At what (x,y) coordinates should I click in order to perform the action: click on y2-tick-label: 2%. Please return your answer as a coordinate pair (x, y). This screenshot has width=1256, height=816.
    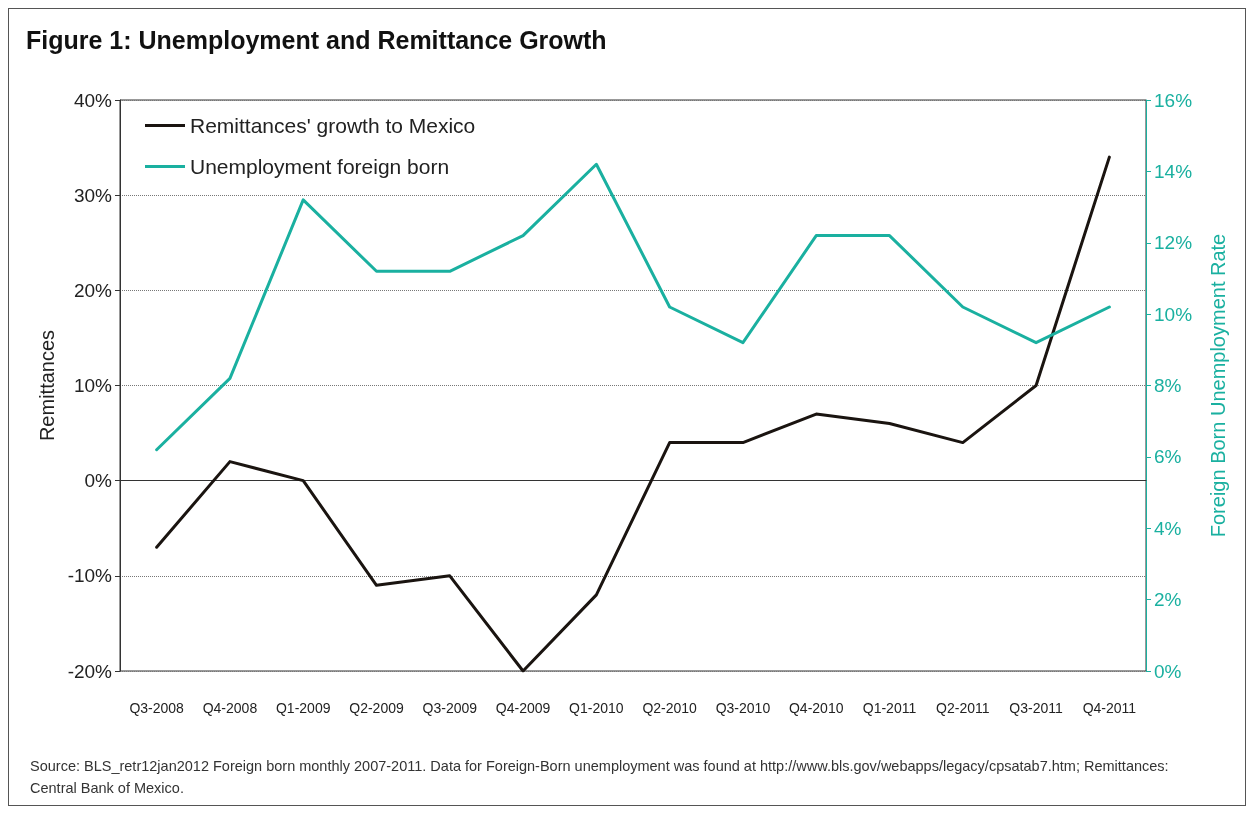
    Looking at the image, I should click on (1168, 600).